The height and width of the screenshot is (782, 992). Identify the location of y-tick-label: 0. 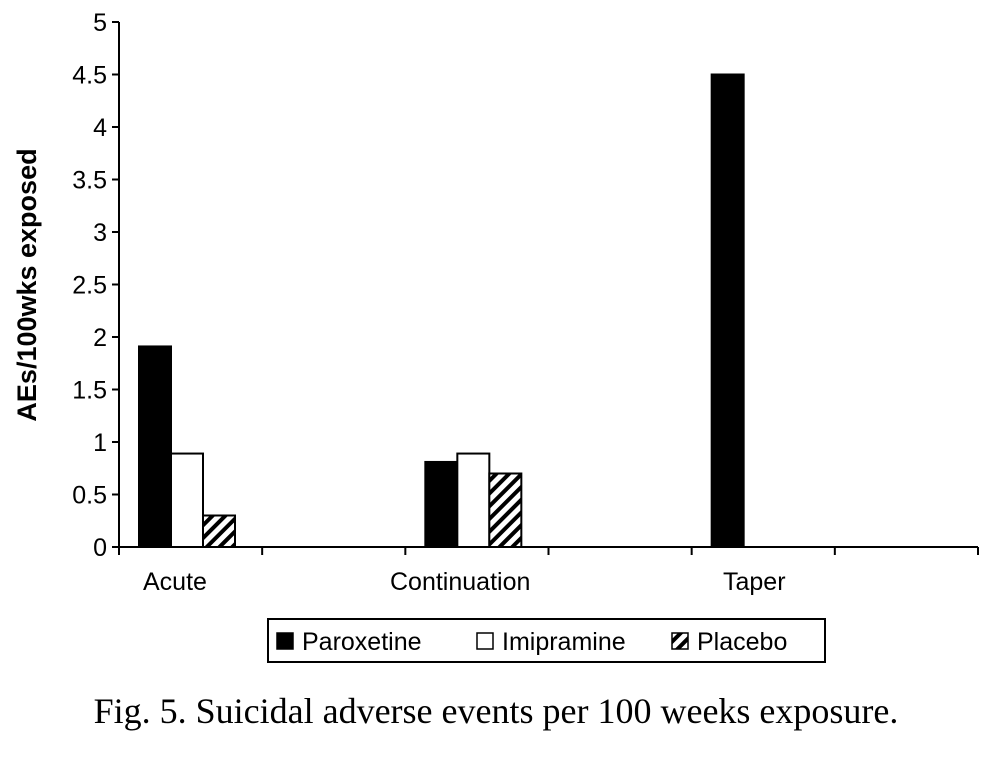
(100, 548).